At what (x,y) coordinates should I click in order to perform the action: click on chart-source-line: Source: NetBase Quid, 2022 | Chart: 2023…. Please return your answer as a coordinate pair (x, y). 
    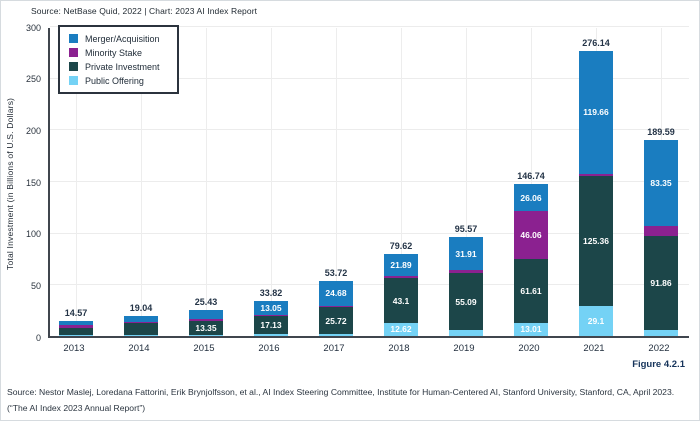
    Looking at the image, I should click on (144, 11).